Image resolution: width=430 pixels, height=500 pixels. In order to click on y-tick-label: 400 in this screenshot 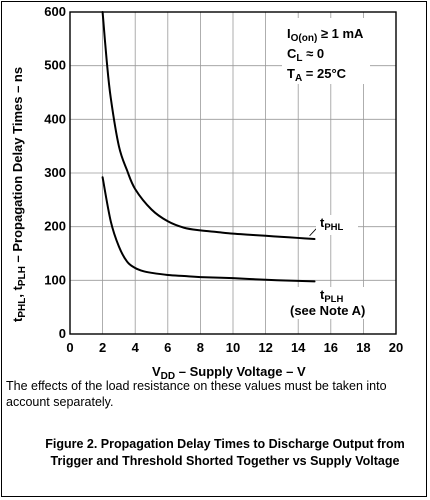, I will do `click(55, 118)`.